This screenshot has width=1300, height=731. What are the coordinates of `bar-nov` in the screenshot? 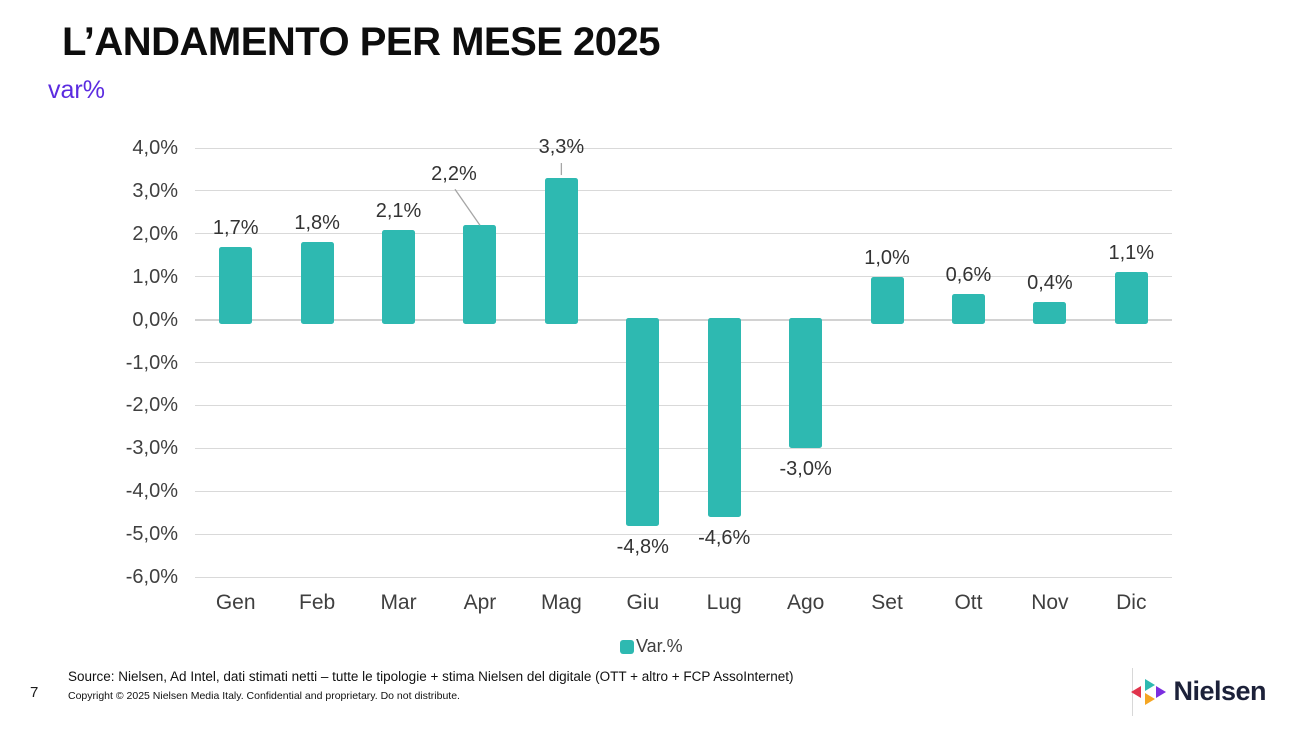 It's located at (1050, 313).